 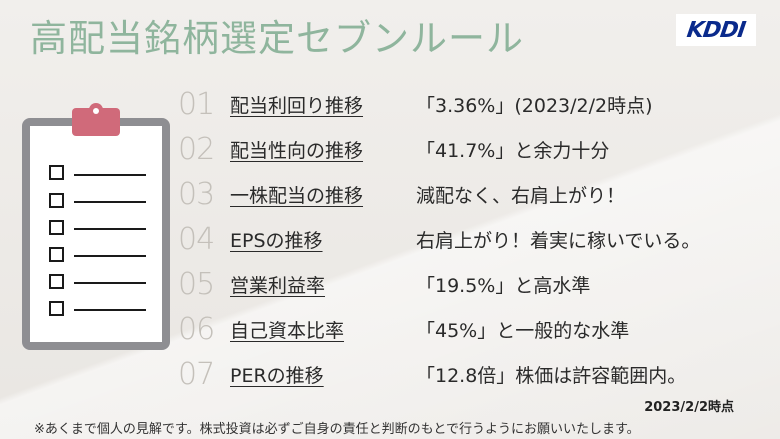 What do you see at coordinates (297, 196) in the screenshot?
I see `rule-label: 一株配当の推移` at bounding box center [297, 196].